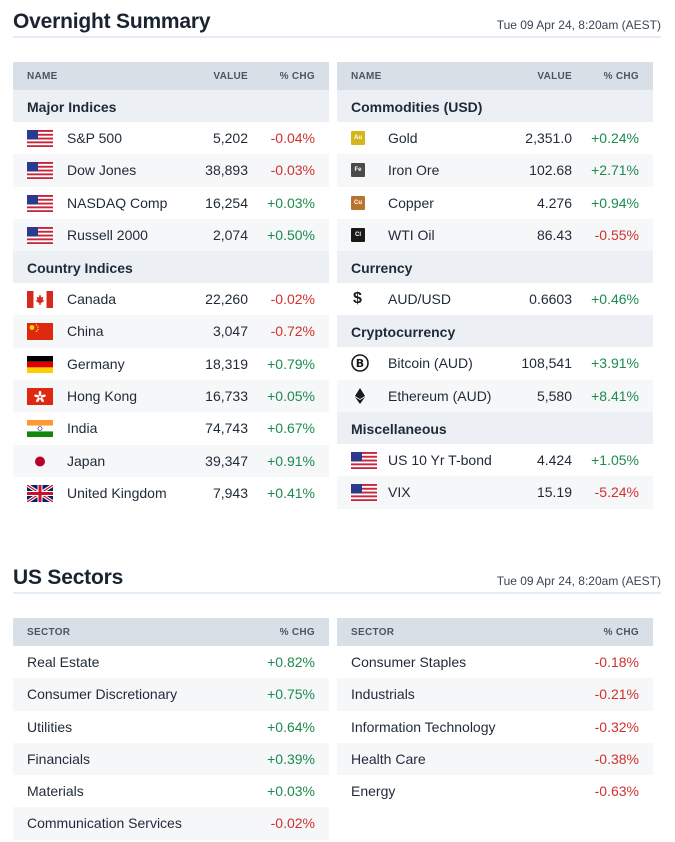 This screenshot has width=675, height=842. I want to click on item-change: +0.91%, so click(291, 460).